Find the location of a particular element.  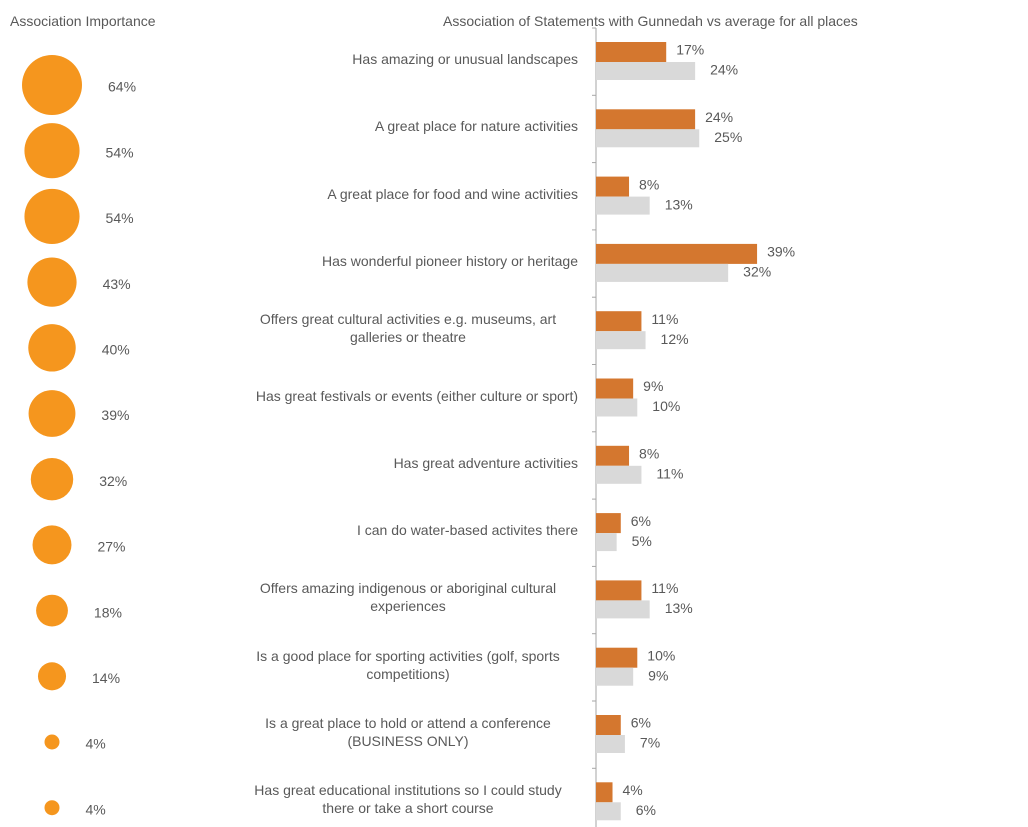

category-text: I can do water-based activites there is located at coordinates (467, 530).